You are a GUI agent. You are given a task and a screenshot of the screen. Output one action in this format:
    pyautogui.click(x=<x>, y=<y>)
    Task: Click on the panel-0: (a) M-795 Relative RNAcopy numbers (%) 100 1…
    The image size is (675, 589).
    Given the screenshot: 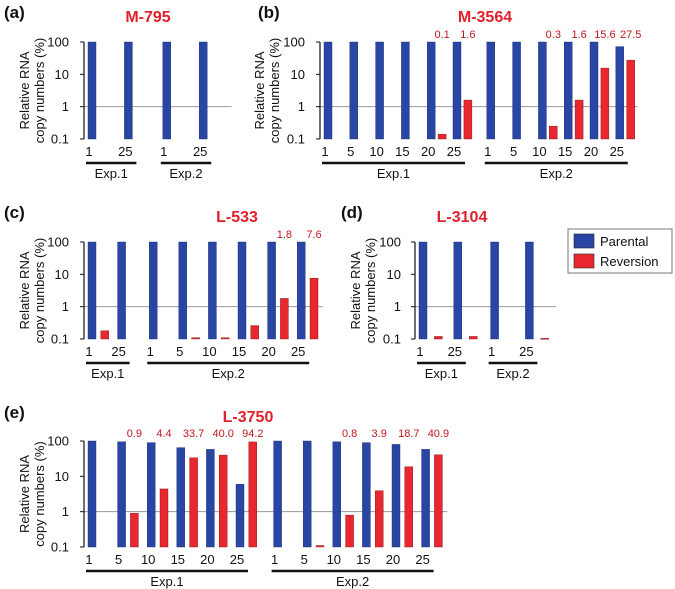 What is the action you would take?
    pyautogui.click(x=118, y=92)
    